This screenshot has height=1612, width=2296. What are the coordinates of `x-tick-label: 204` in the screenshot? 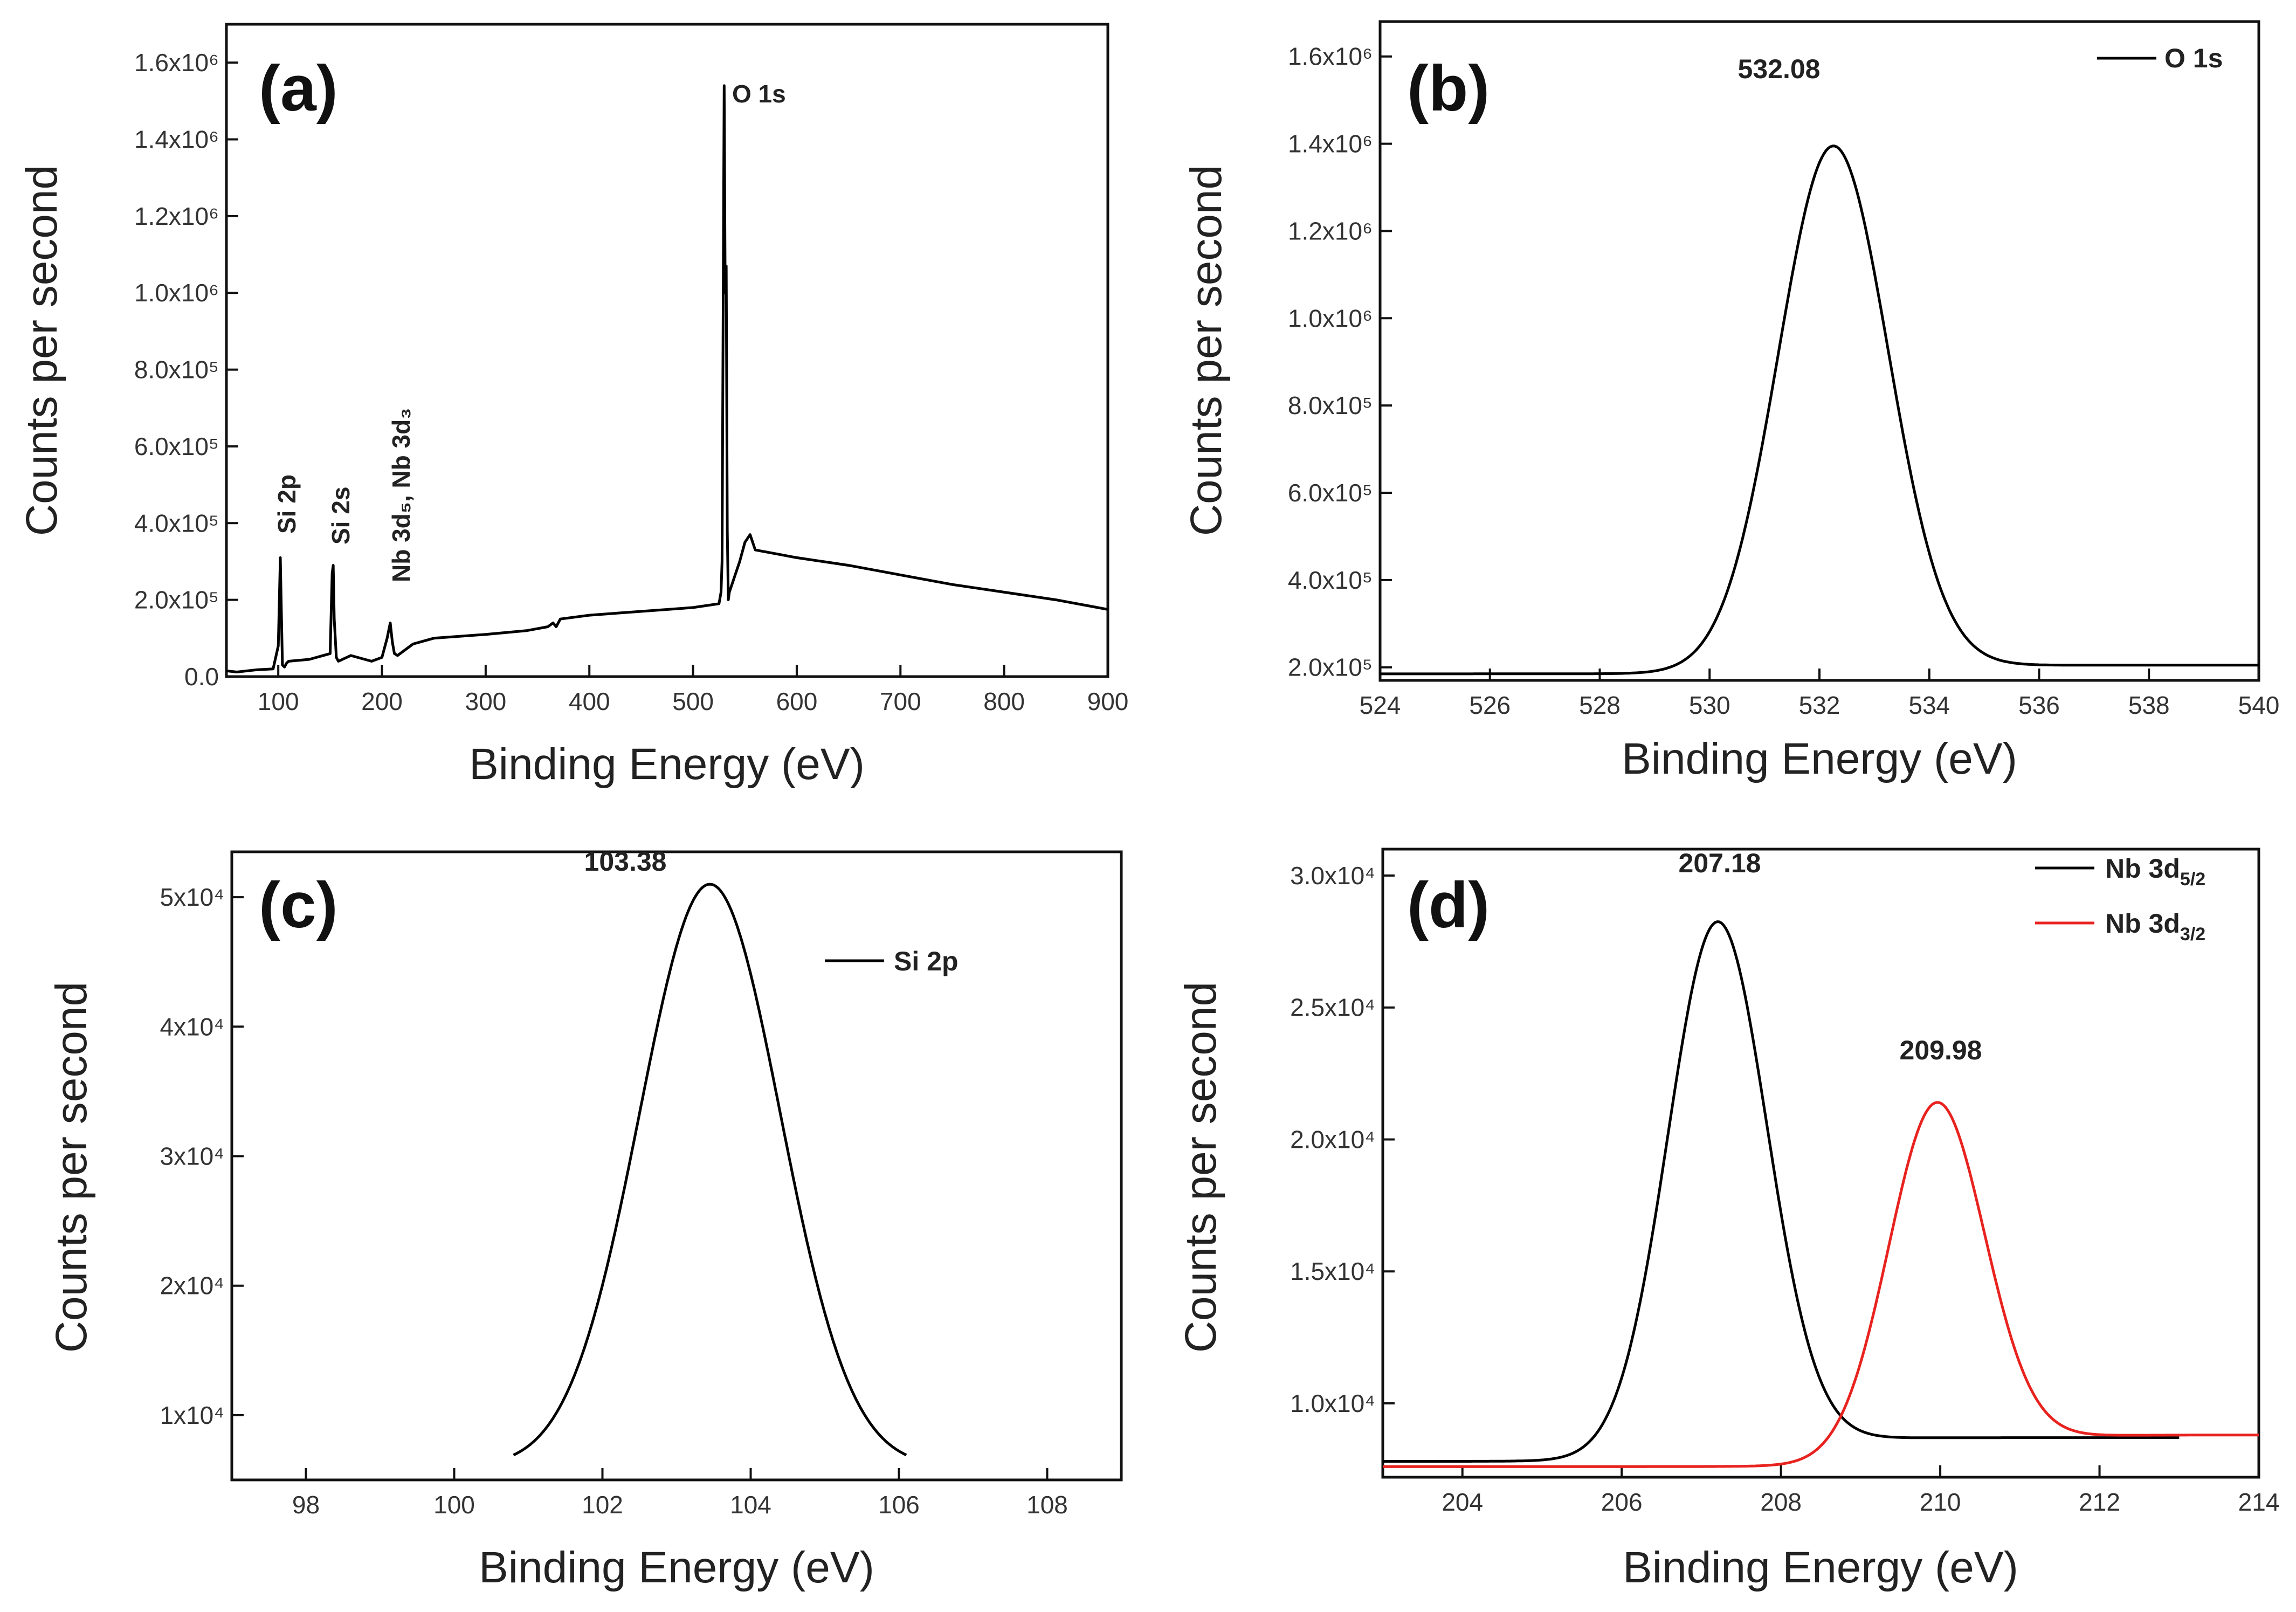 It's located at (1462, 1502).